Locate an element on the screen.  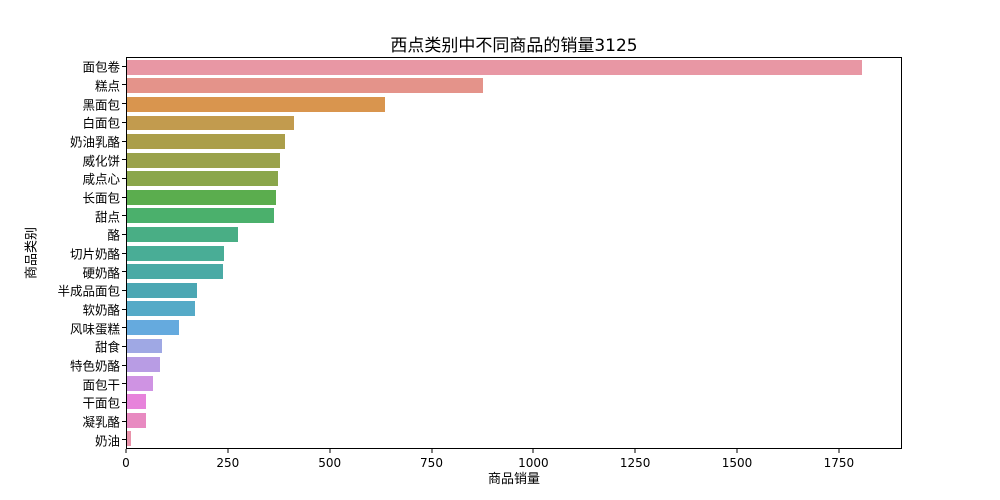
y-category-label: 白面包 is located at coordinates (101, 123).